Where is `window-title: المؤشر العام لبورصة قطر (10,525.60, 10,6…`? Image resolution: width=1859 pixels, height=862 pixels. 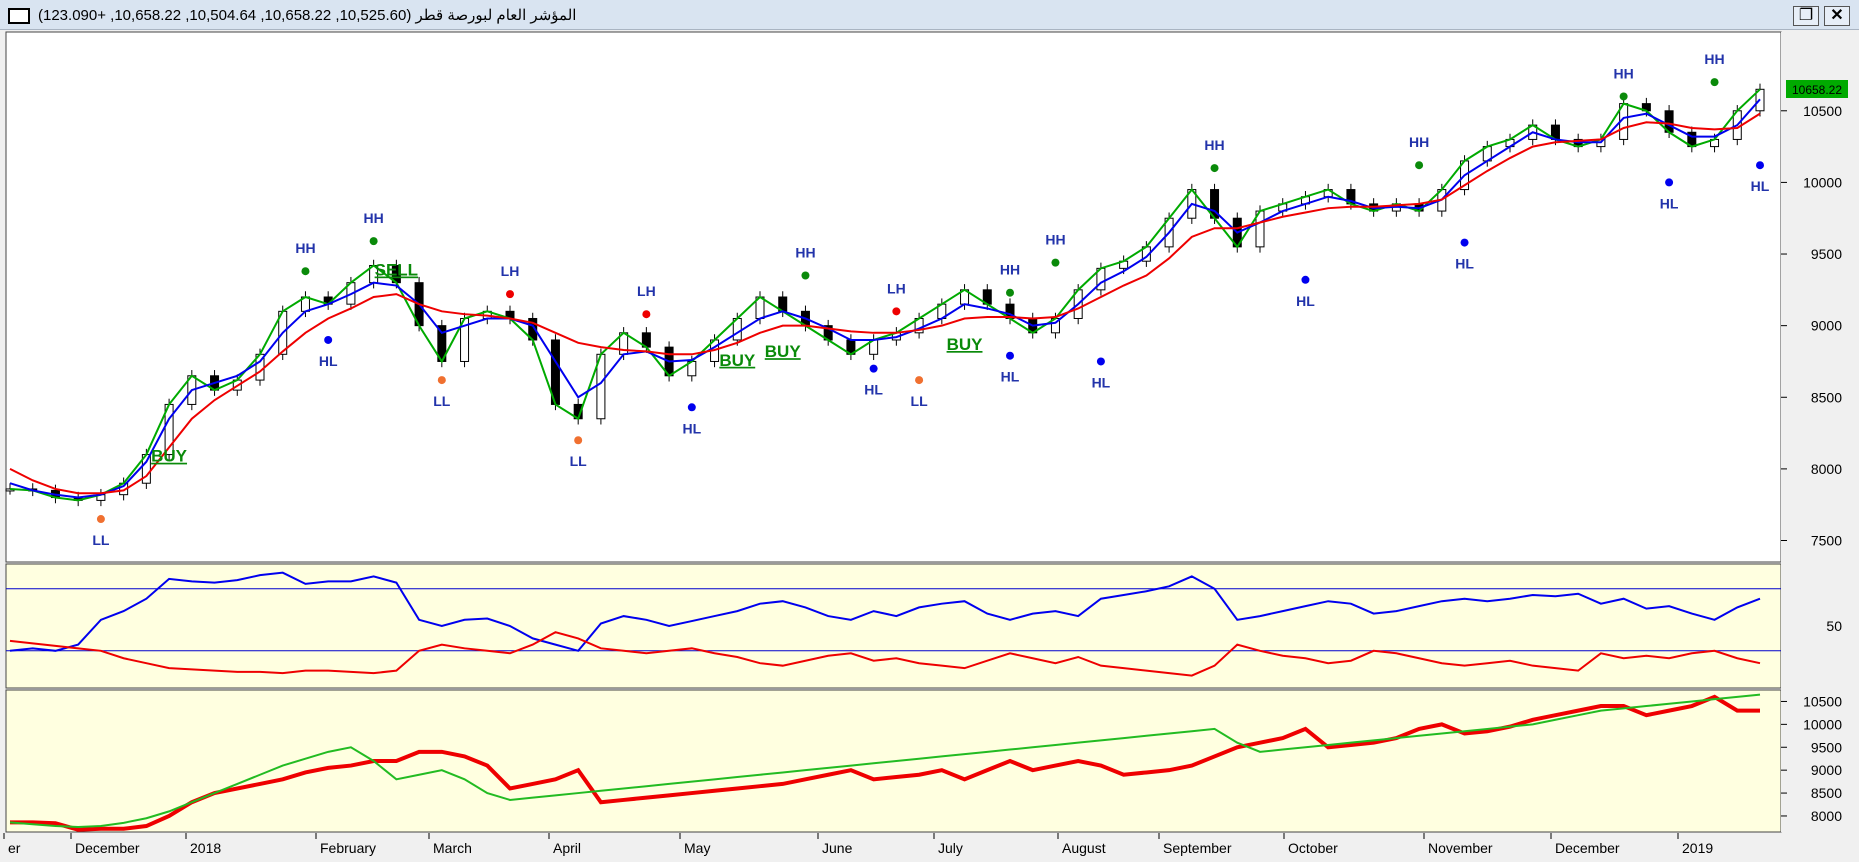 window-title: المؤشر العام لبورصة قطر (10,525.60, 10,6… is located at coordinates (307, 15).